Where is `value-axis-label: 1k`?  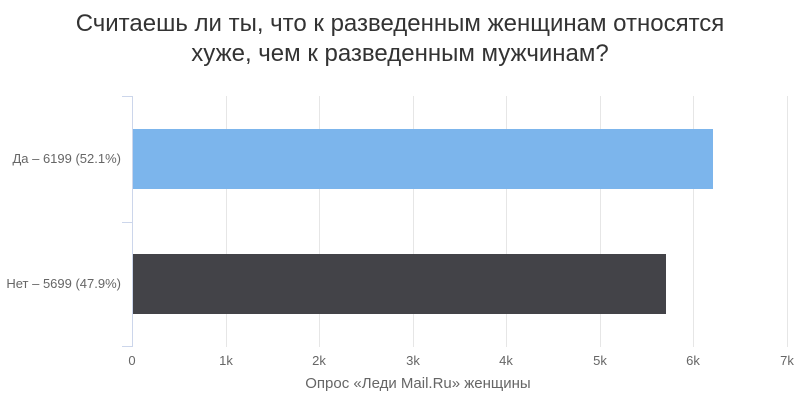 value-axis-label: 1k is located at coordinates (226, 360).